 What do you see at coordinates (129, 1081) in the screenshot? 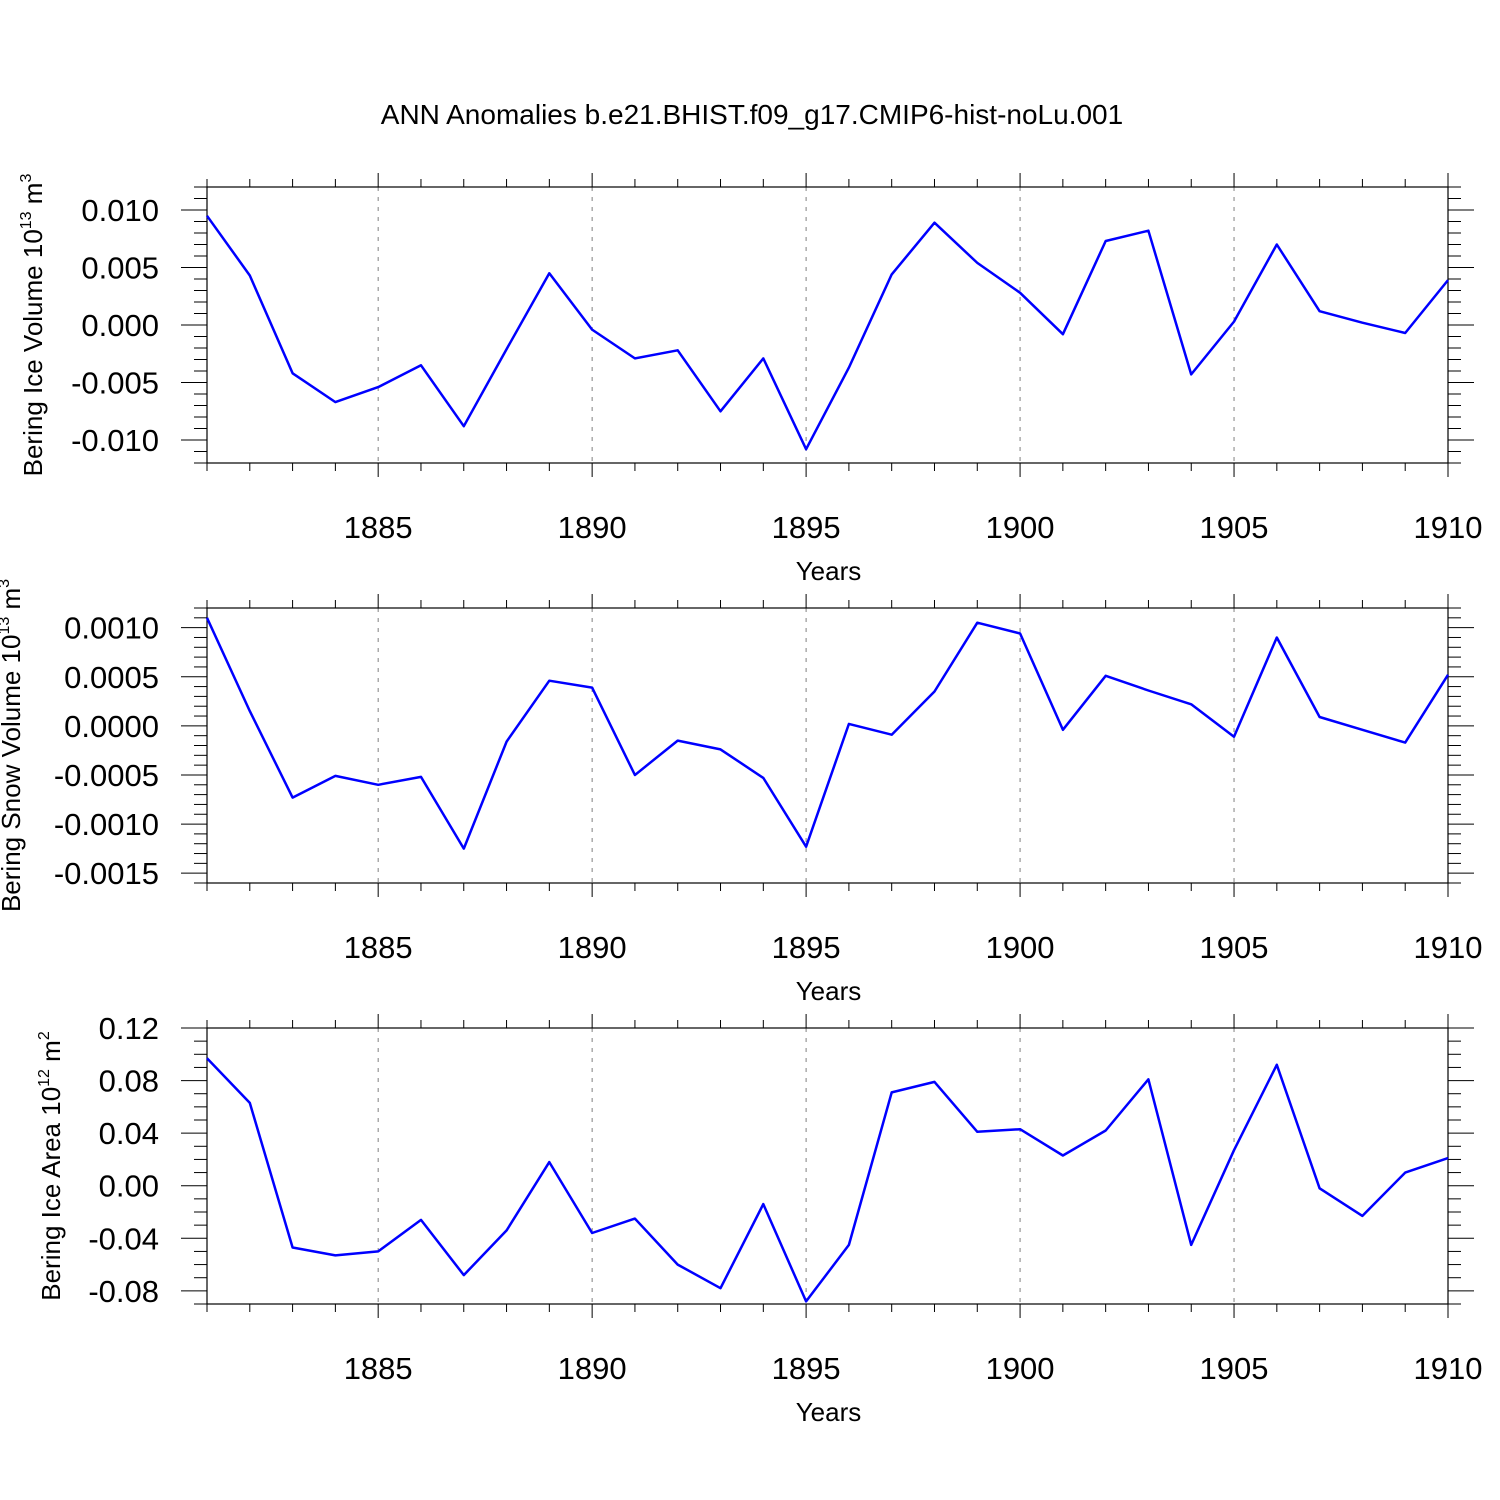
I see `y-tick-label: 0.08` at bounding box center [129, 1081].